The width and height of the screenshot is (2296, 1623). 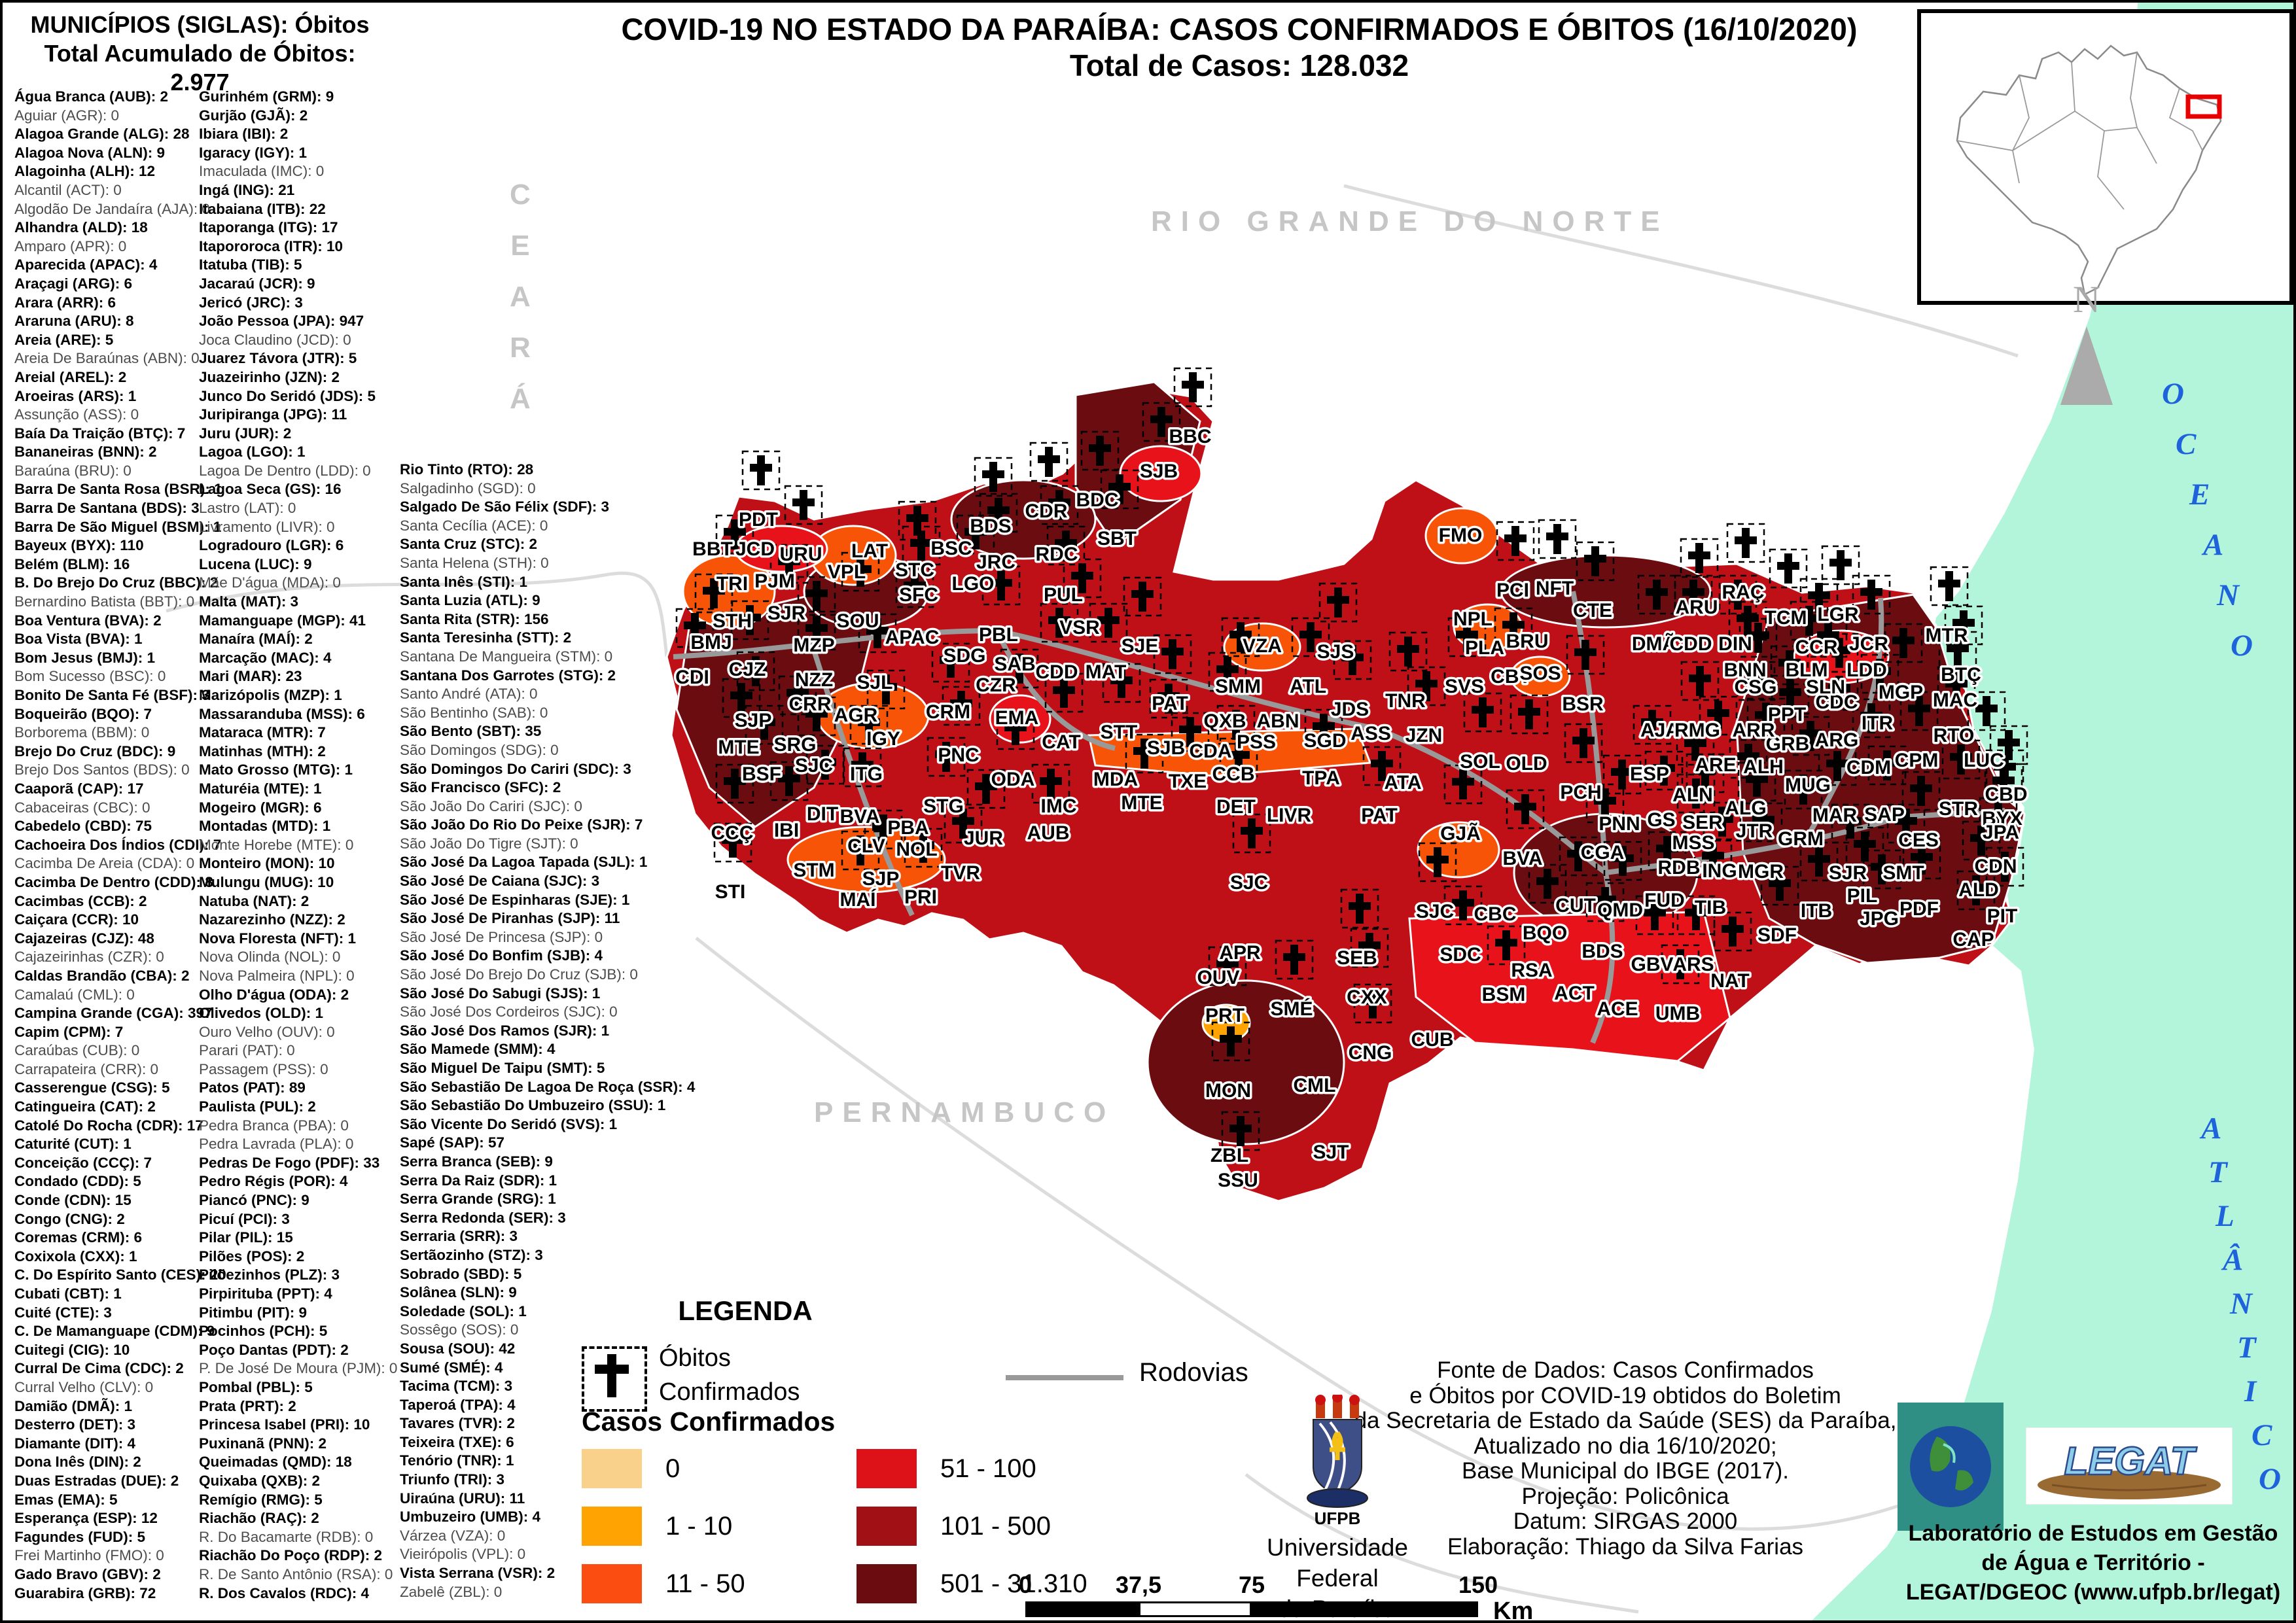 I want to click on municipality-item: Princesa Isabel (PRI): 10, so click(x=284, y=1424).